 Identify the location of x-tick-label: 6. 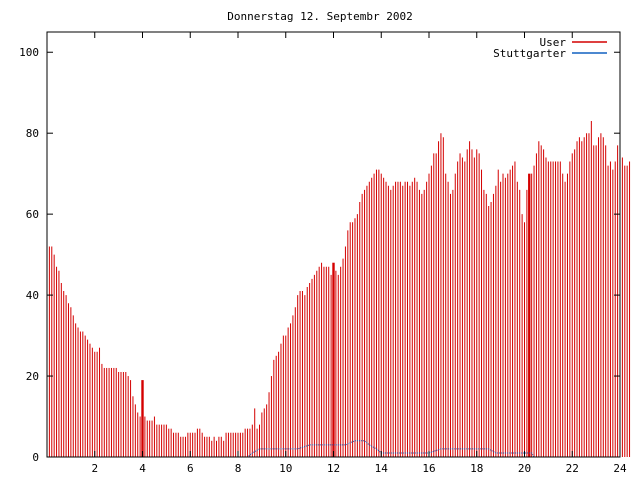
(190, 468).